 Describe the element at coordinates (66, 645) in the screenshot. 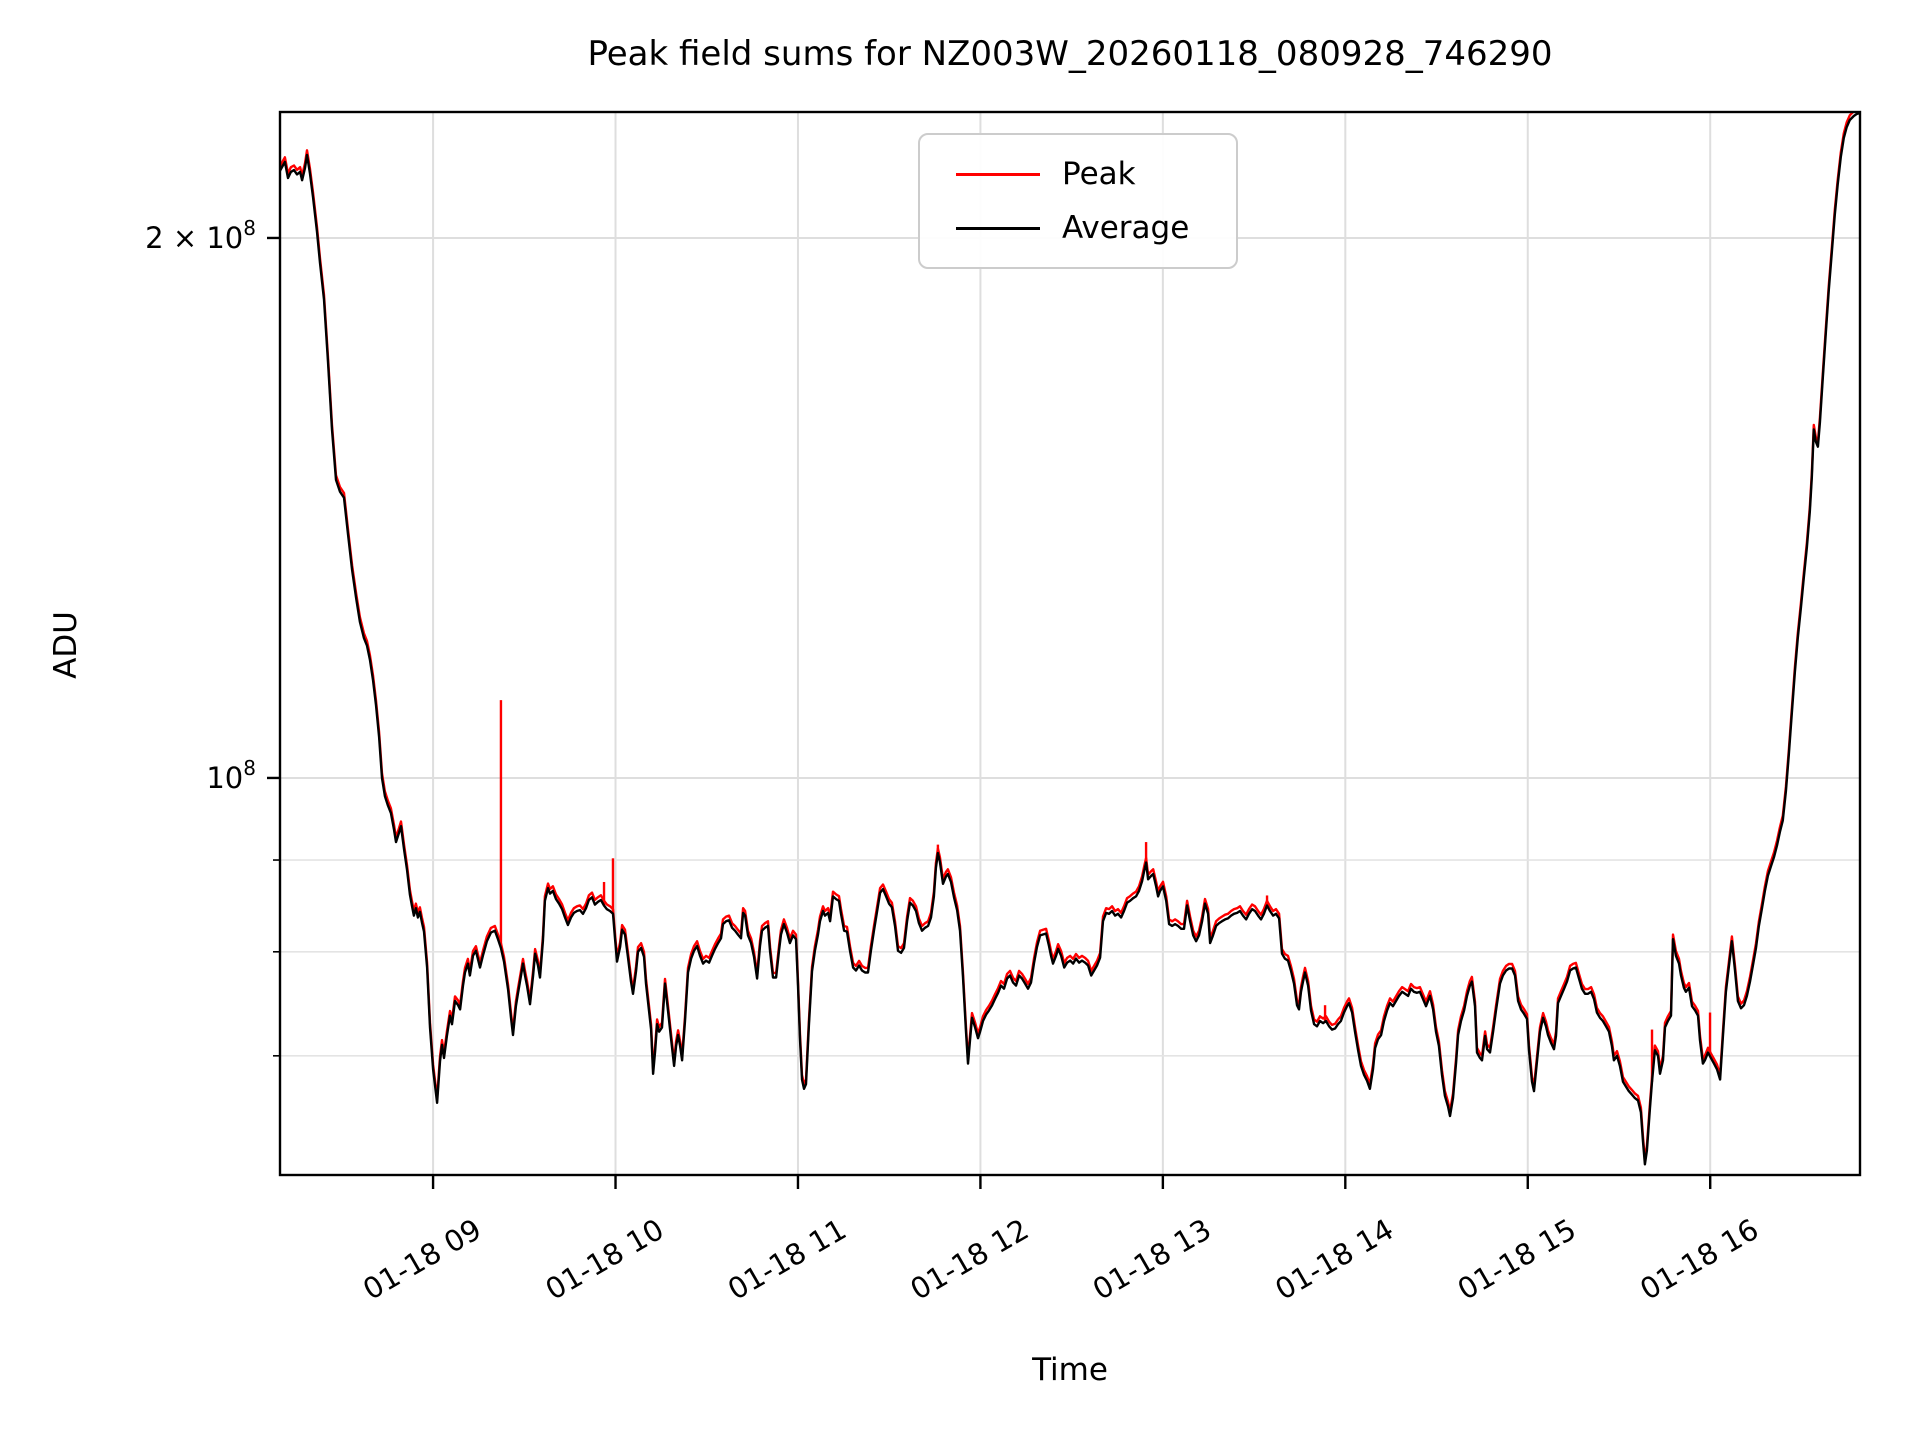

I see `y-axis-label: ADU` at that location.